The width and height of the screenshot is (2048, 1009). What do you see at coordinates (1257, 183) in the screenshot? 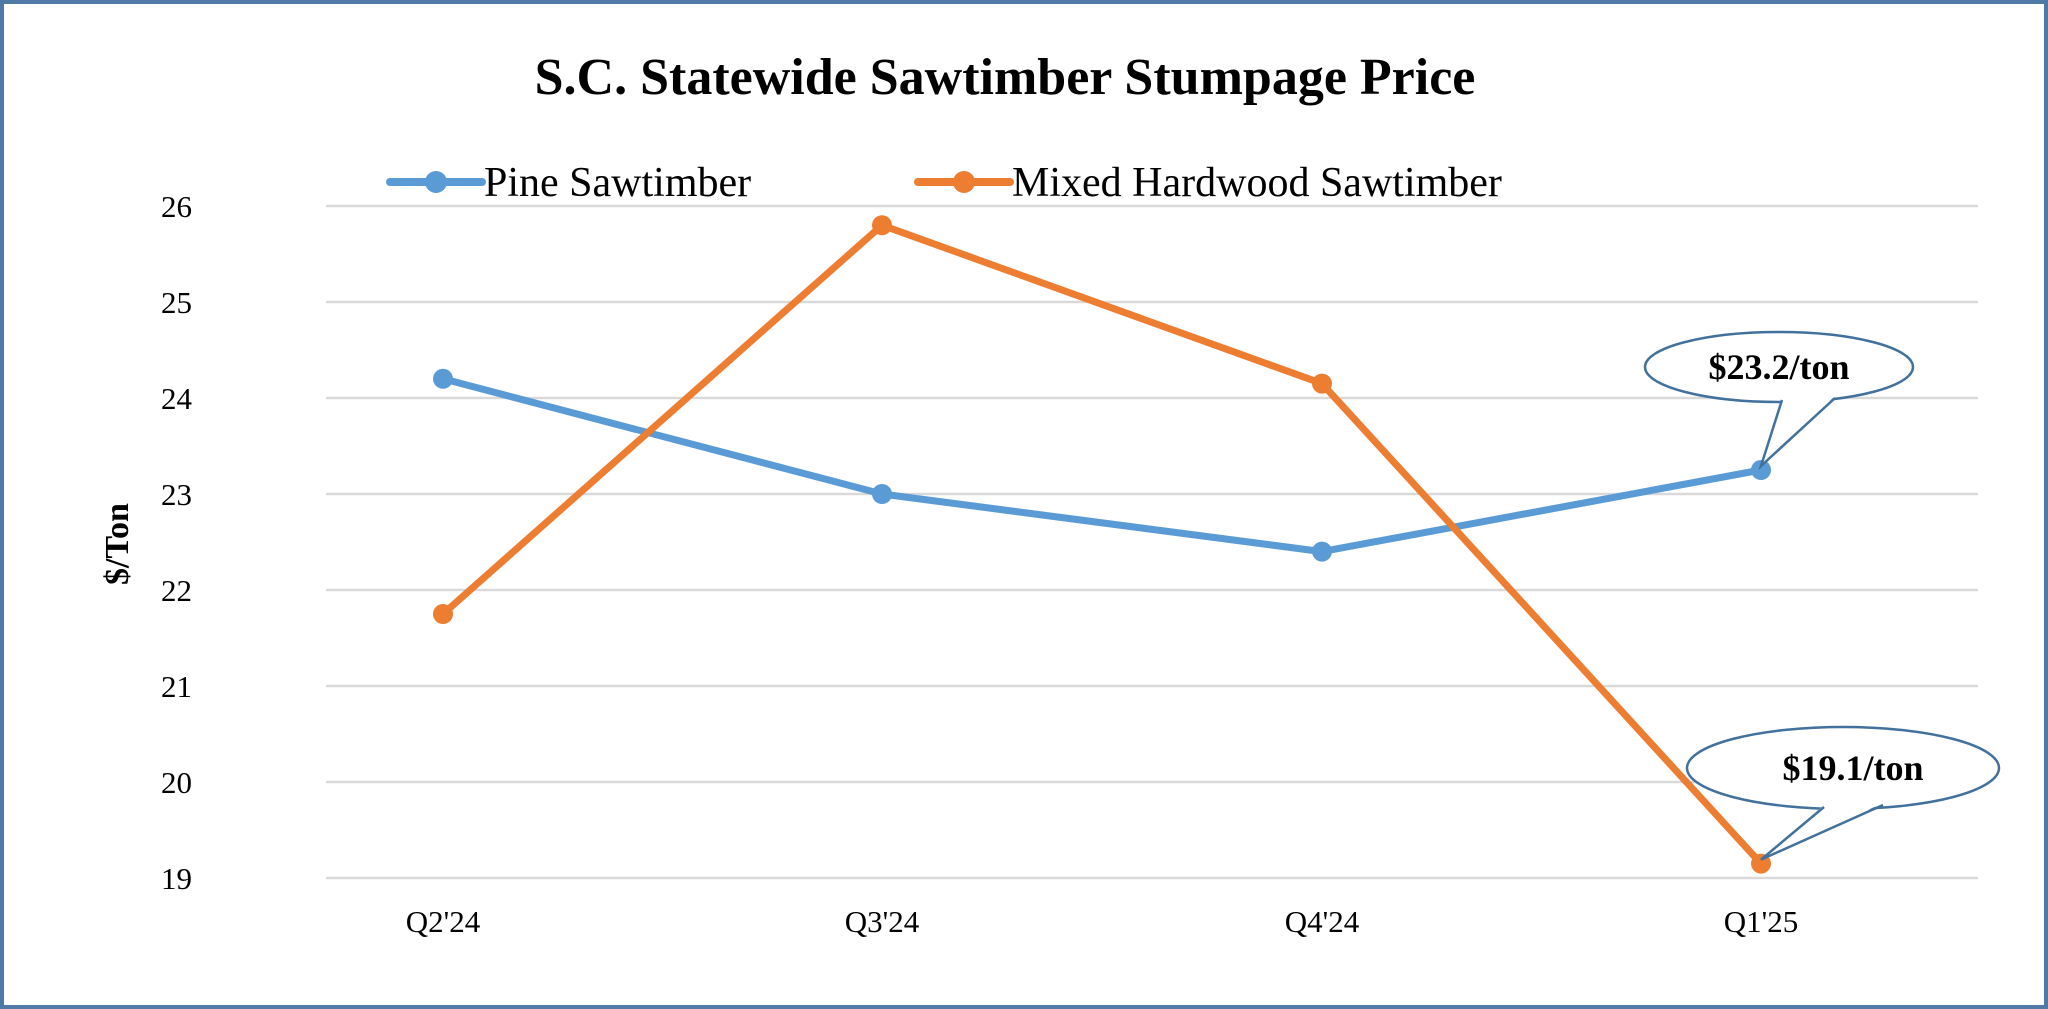
I see `legend-label: Mixed Hardwood Sawtimber` at bounding box center [1257, 183].